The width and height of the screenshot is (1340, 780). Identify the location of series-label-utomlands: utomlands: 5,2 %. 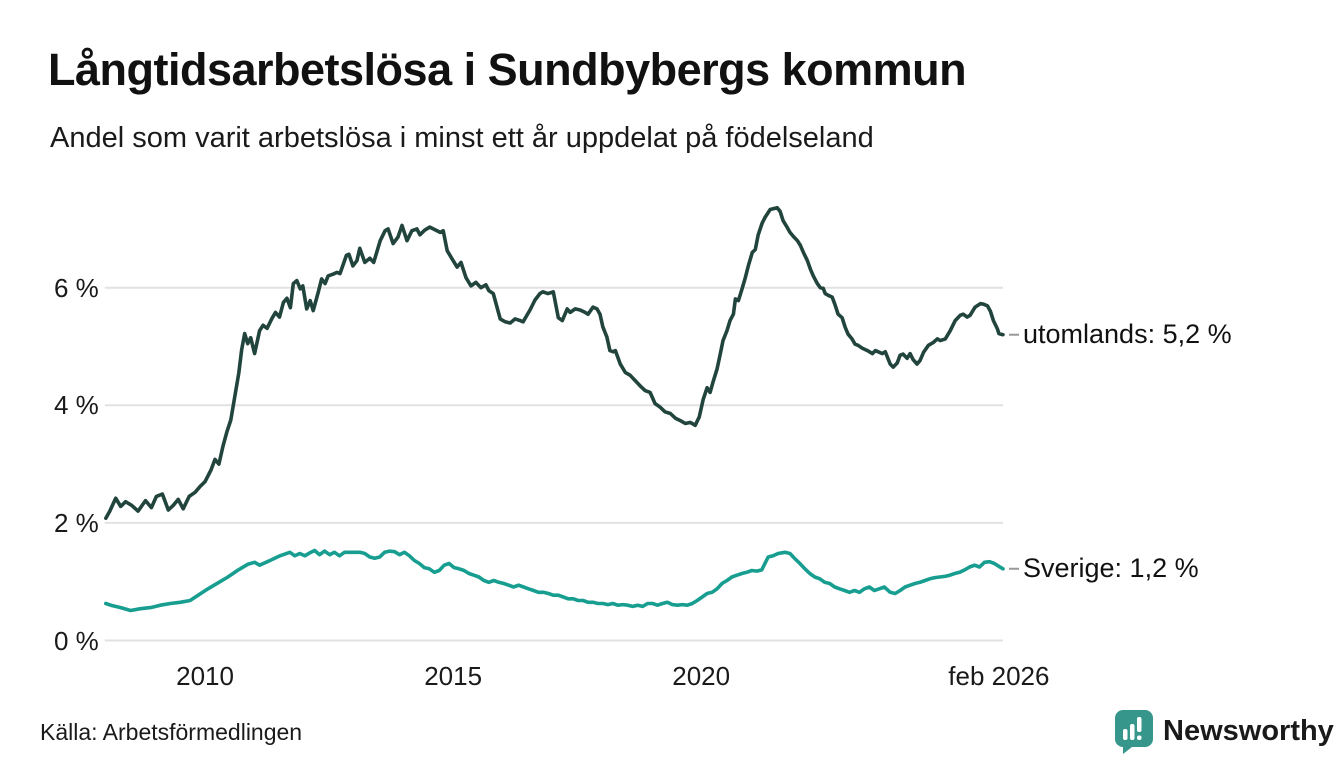
(1127, 333).